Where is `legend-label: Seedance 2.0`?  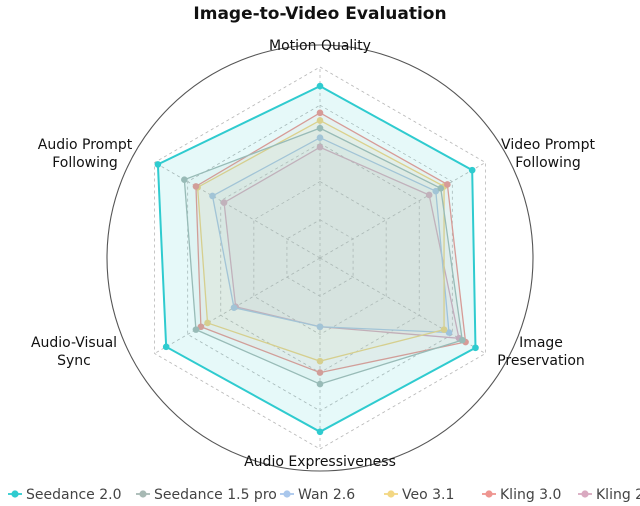 legend-label: Seedance 2.0 is located at coordinates (73, 495).